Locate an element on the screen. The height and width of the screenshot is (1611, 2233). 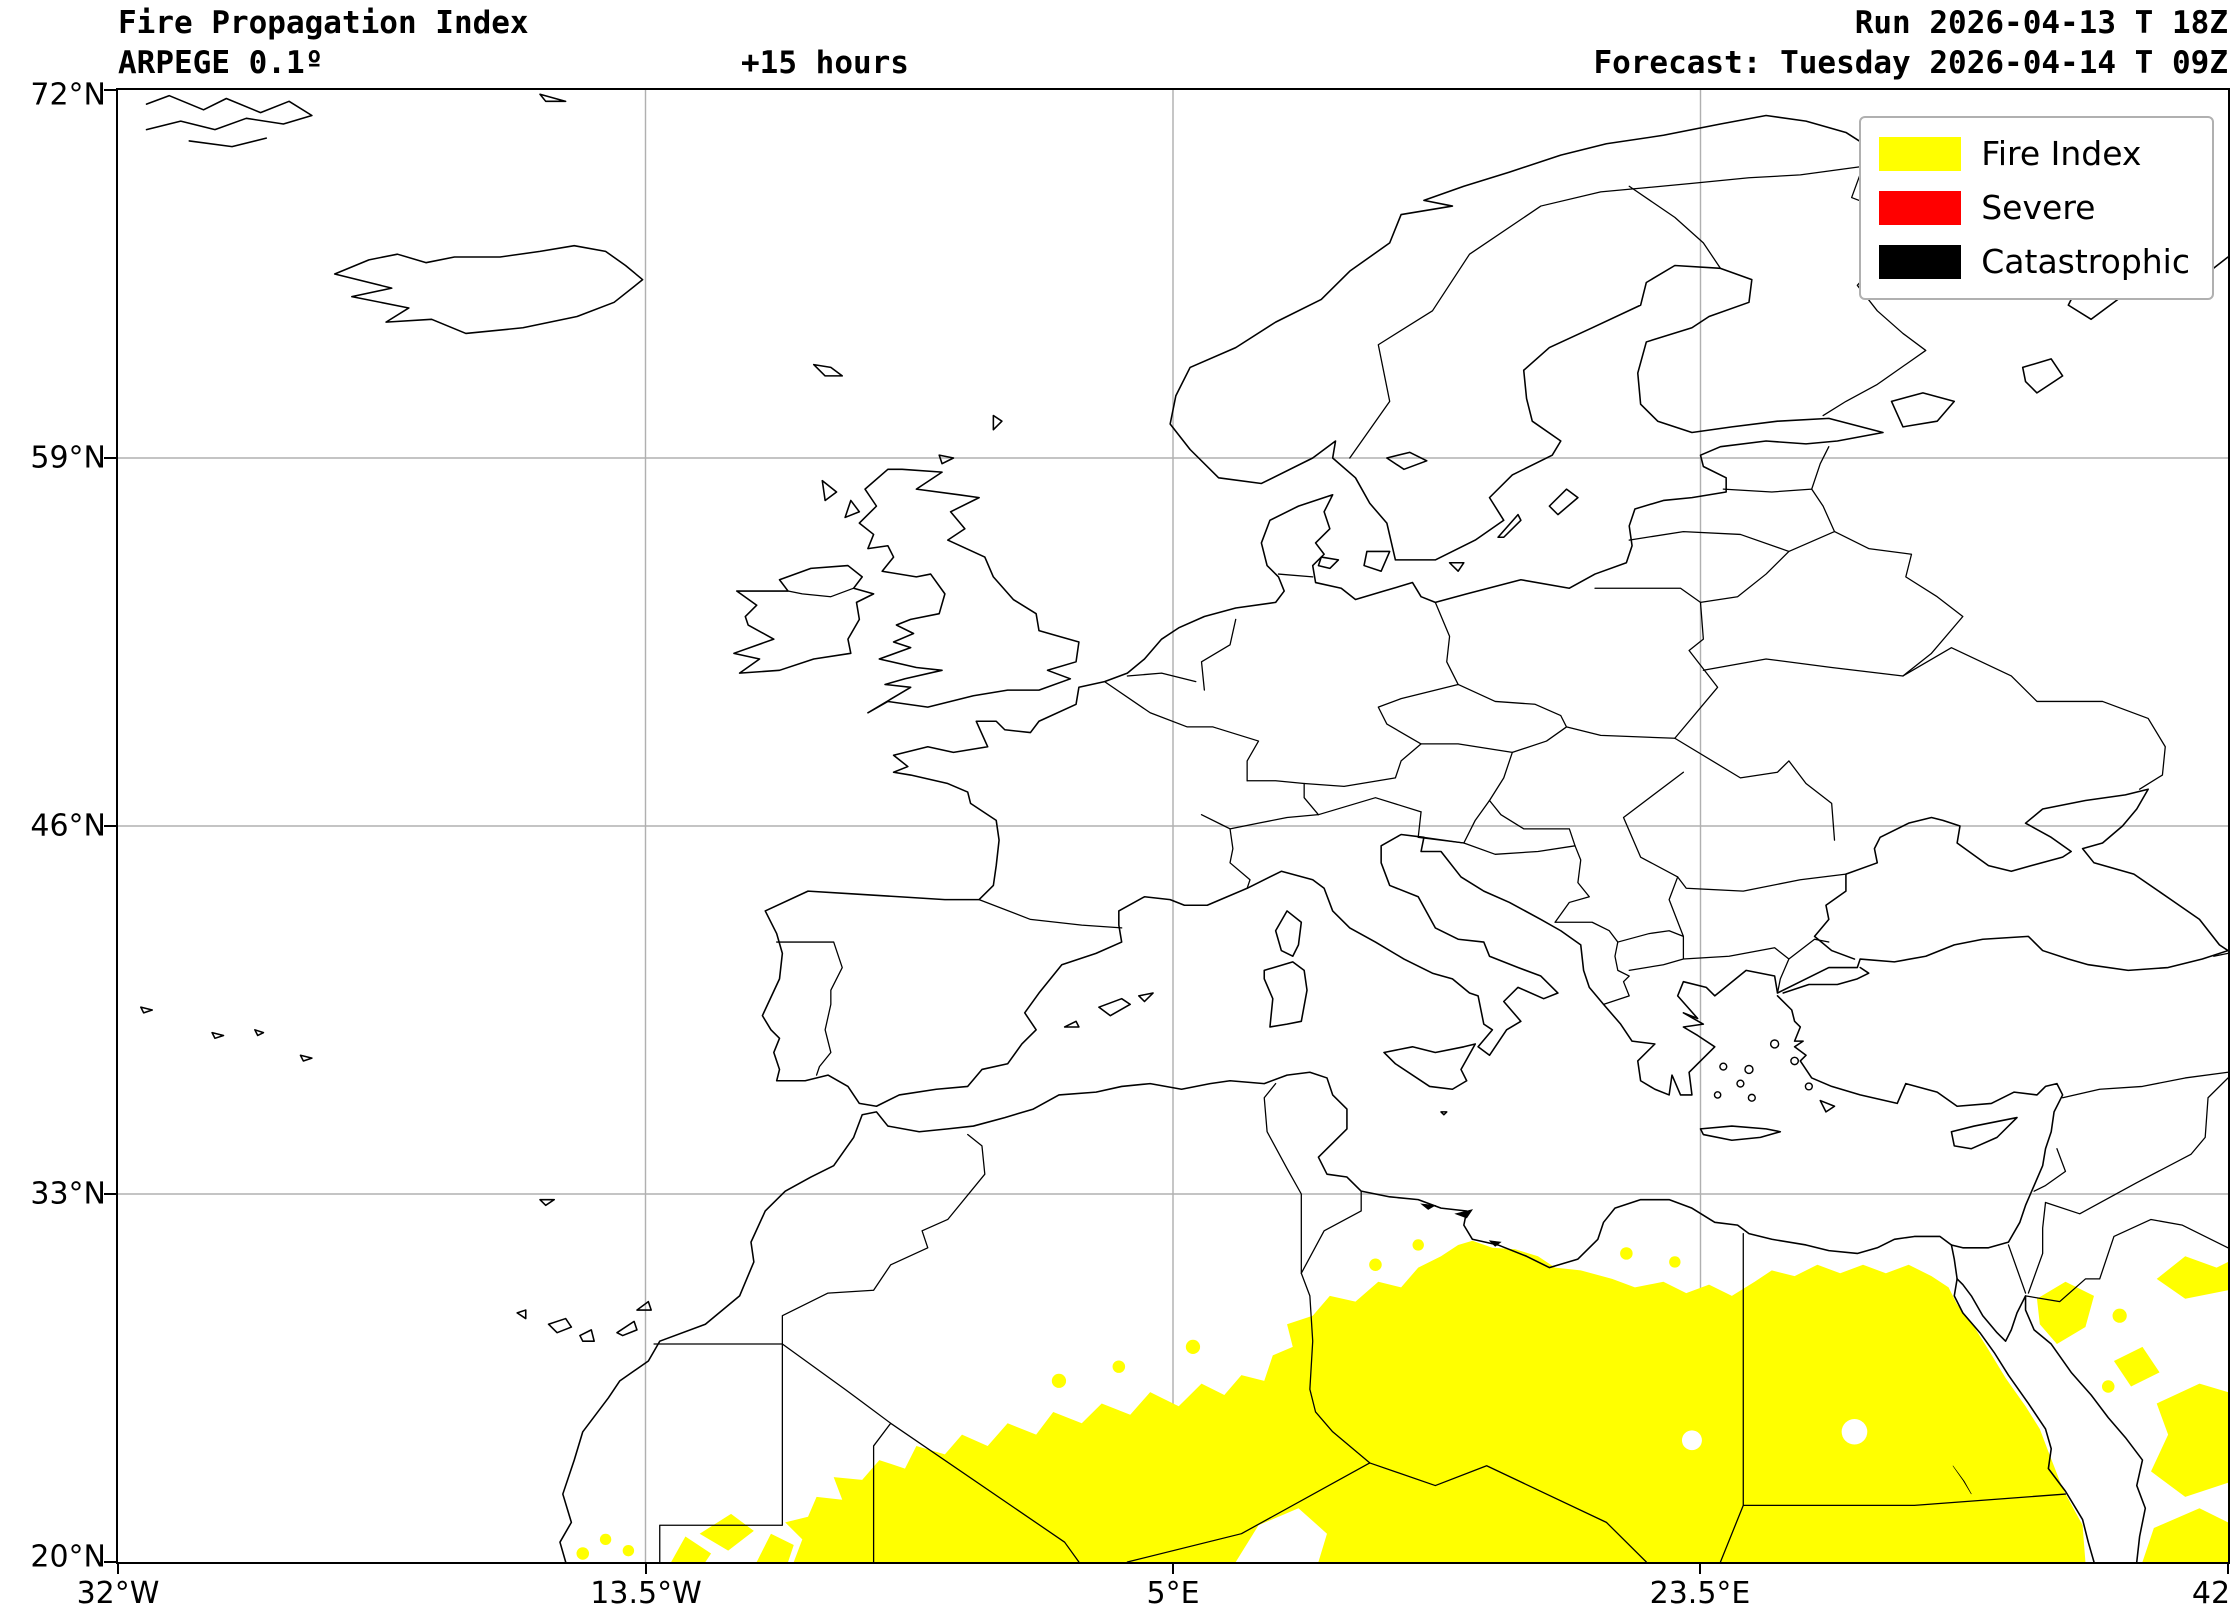
legend-item-catastrophic: Catastrophic is located at coordinates (2034, 262).